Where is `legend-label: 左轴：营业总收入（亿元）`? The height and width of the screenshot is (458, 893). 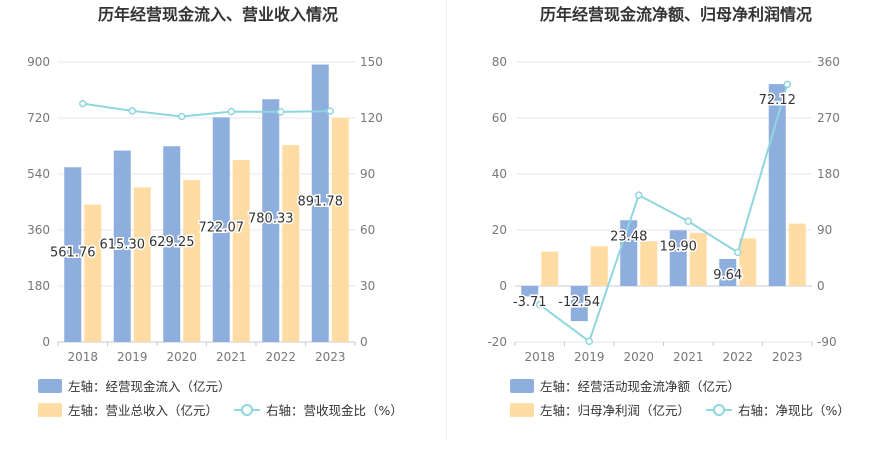 legend-label: 左轴：营业总收入（亿元） is located at coordinates (143, 410).